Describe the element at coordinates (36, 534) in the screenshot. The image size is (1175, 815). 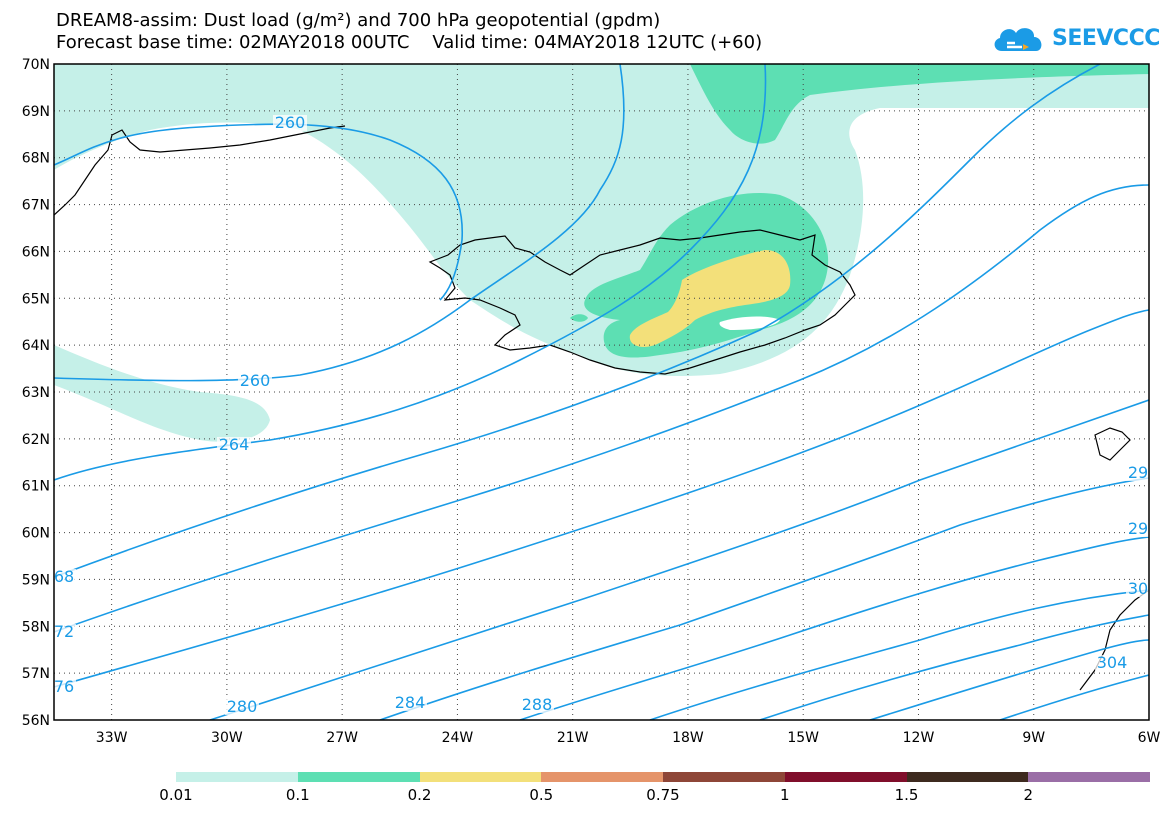
I see `latitude-label: 60N` at that location.